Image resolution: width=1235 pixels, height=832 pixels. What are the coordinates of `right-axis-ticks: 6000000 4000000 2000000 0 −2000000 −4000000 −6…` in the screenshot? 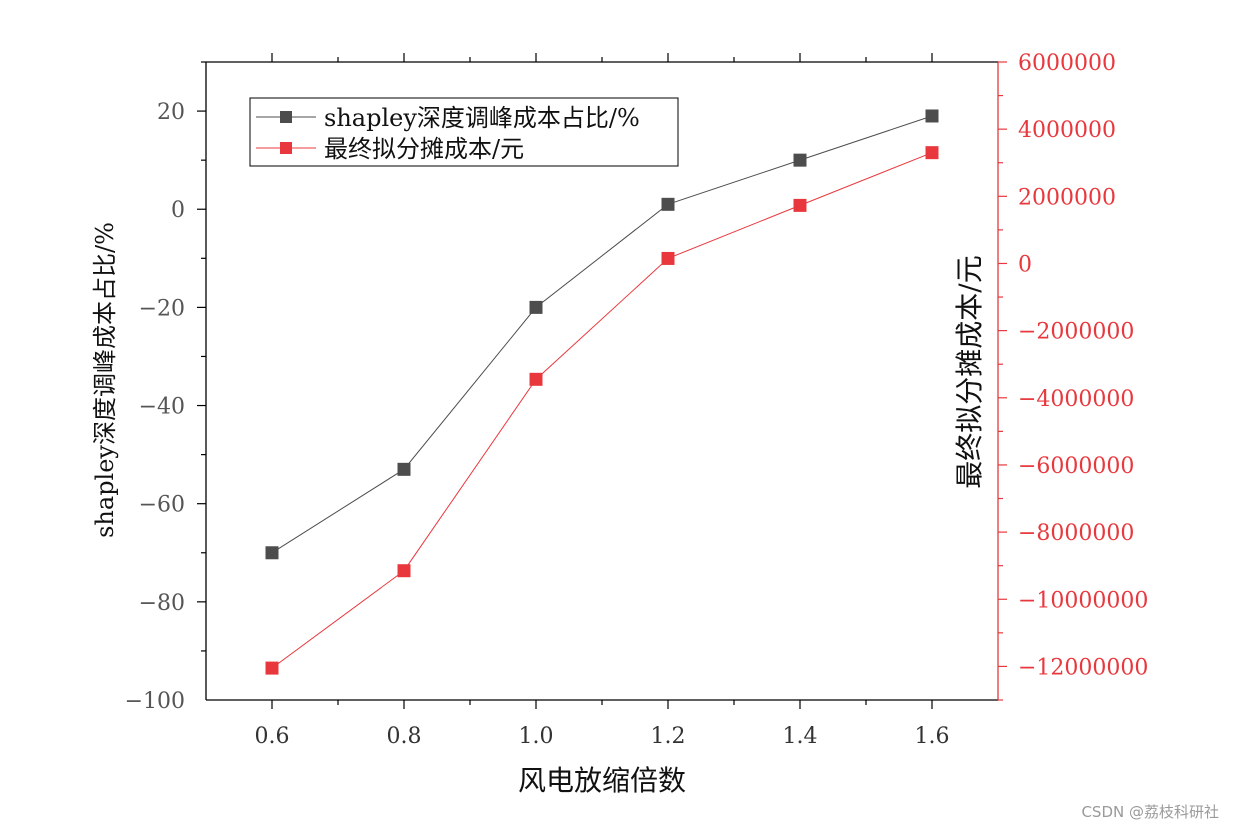 It's located at (1073, 376).